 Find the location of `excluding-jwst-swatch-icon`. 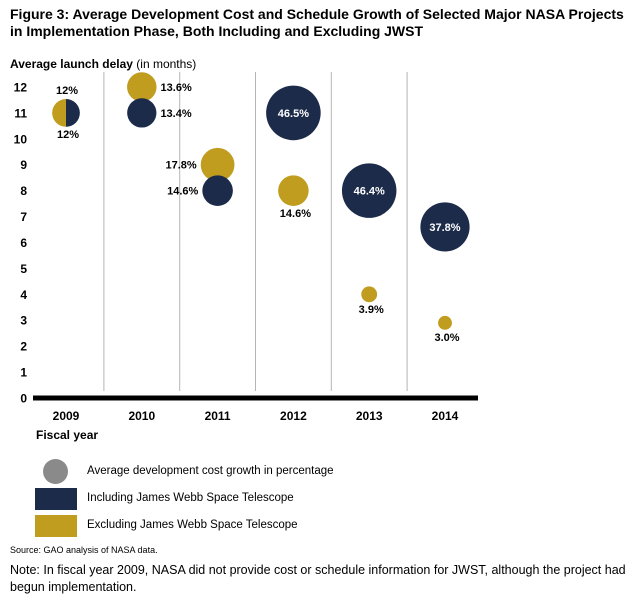

excluding-jwst-swatch-icon is located at coordinates (56, 526).